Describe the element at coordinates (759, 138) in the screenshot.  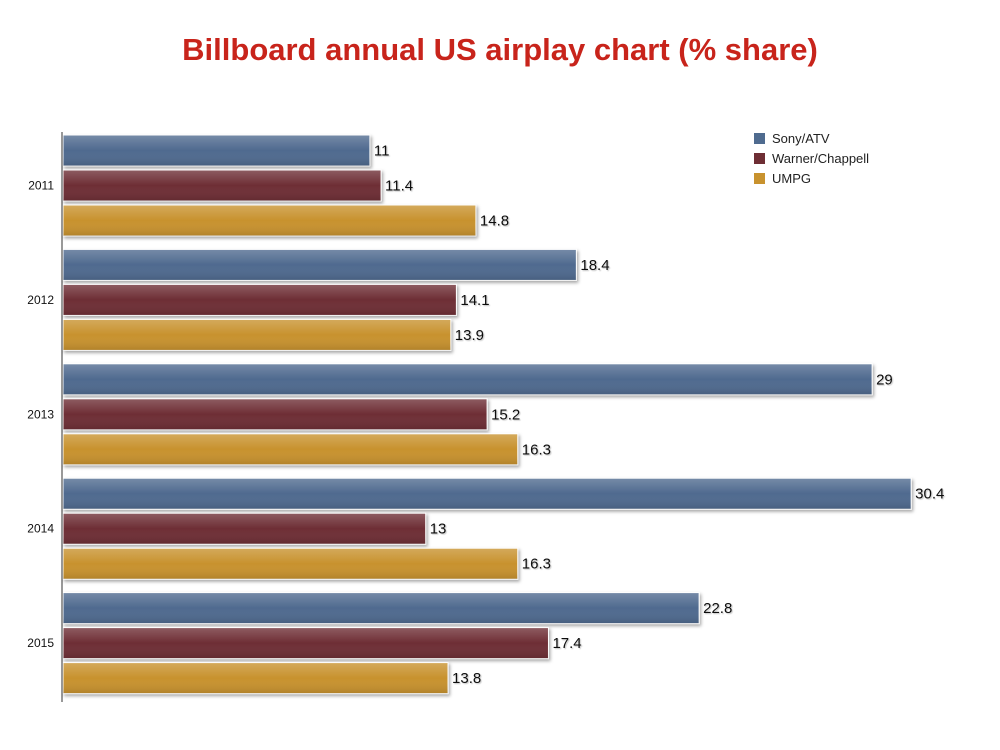
I see `legend-swatch-sony-atv` at that location.